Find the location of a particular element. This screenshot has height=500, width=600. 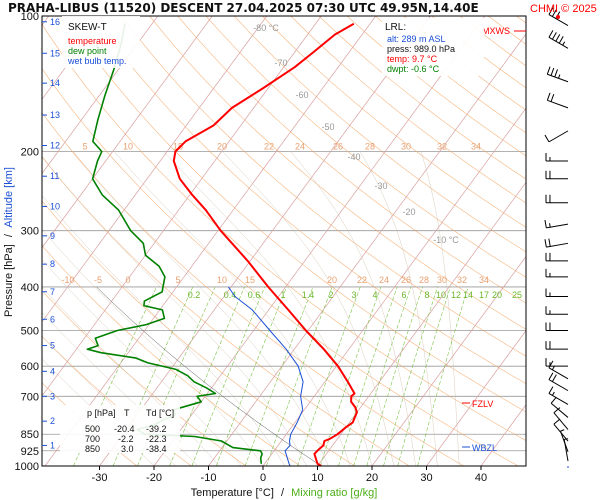

isotherm-label: 5 is located at coordinates (84, 146).